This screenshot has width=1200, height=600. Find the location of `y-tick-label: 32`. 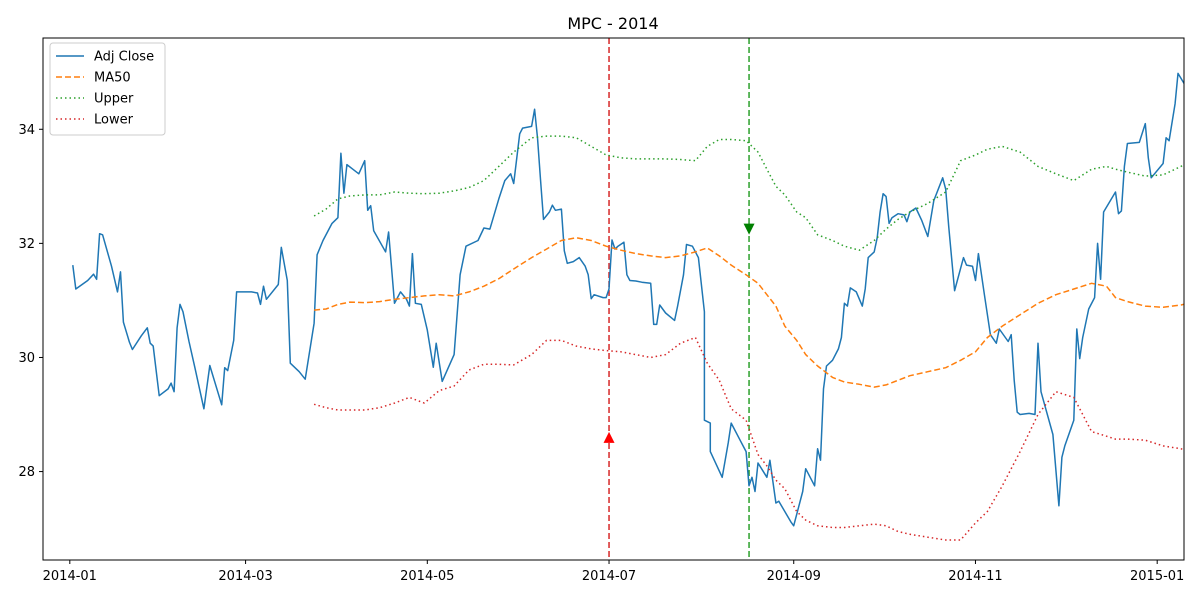

y-tick-label: 32 is located at coordinates (26, 244).